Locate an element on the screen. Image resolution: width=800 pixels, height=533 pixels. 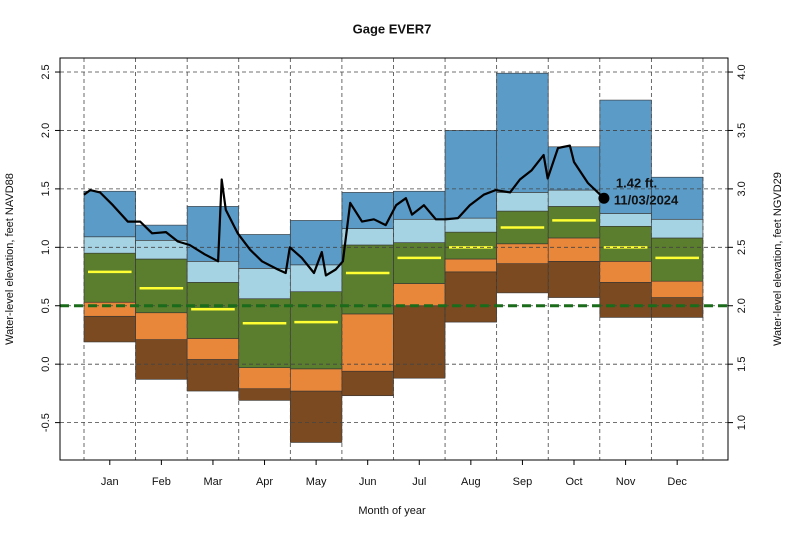
chart-title: Gage EVER7 is located at coordinates (392, 28).